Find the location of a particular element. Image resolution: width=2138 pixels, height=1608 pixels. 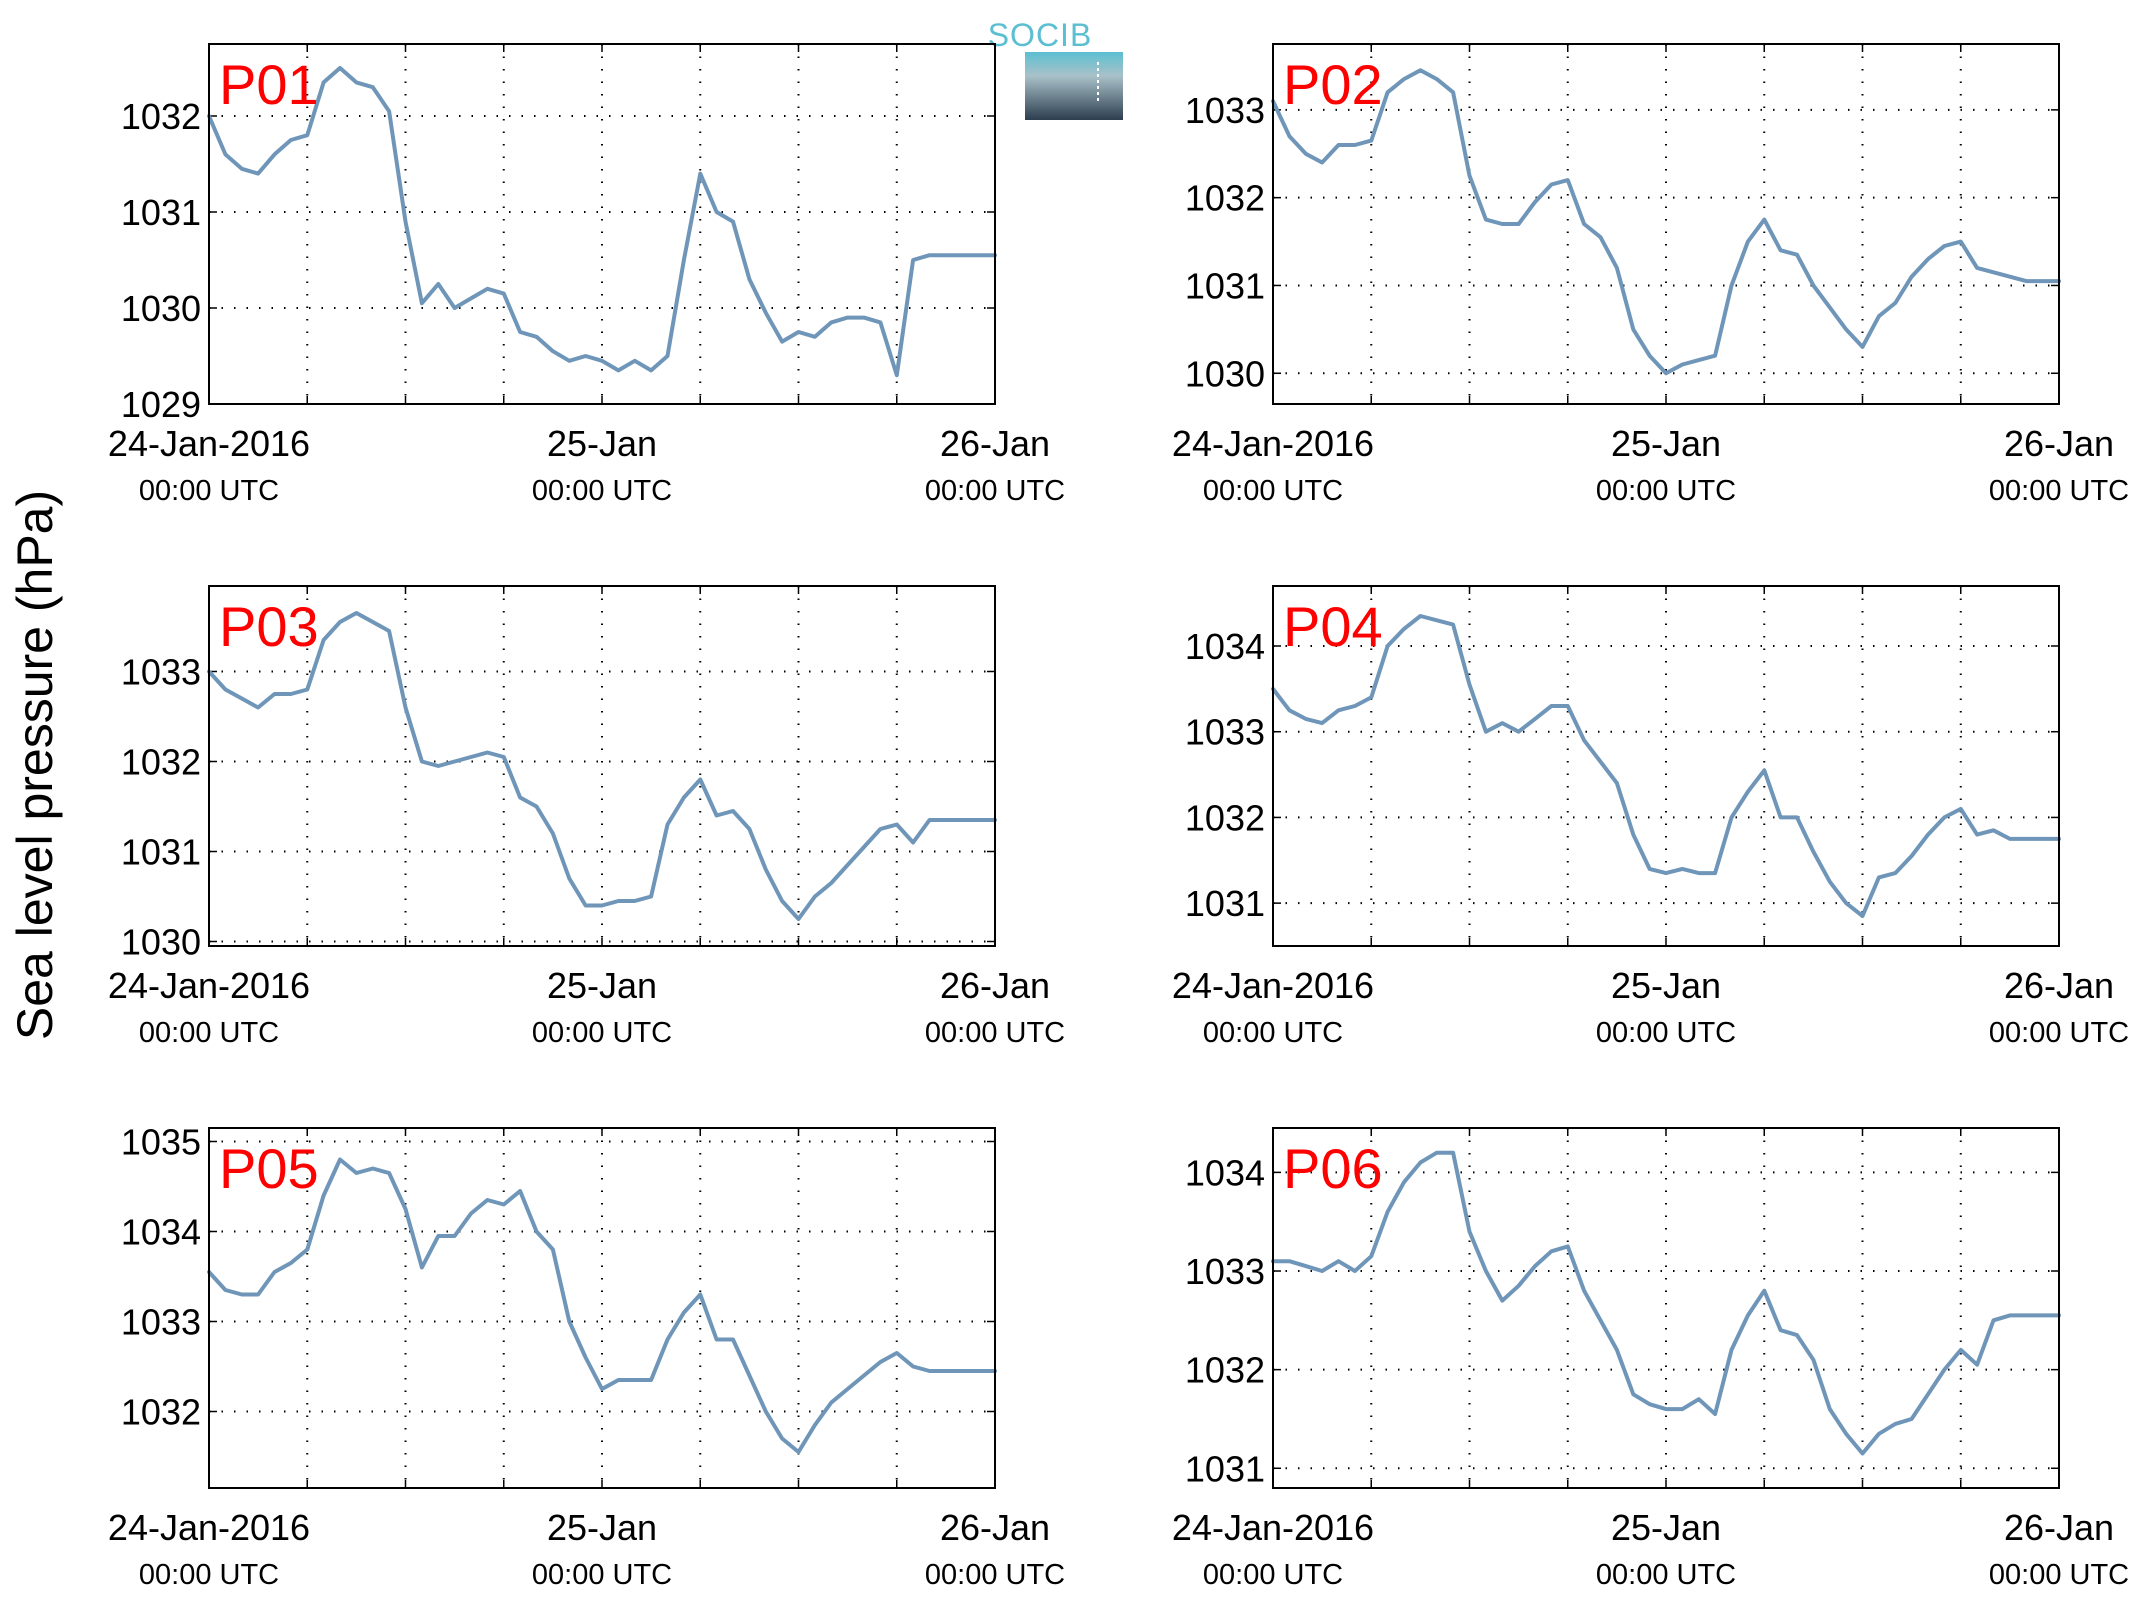

panel-label: P04 is located at coordinates (1333, 626).